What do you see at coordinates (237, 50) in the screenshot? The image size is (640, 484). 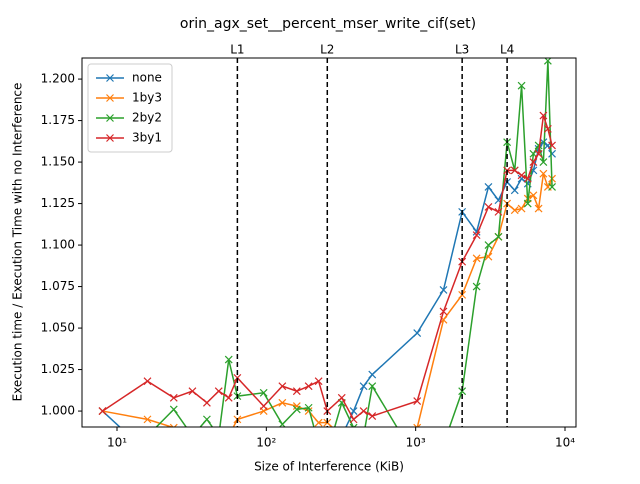 I see `reference-label: L1` at bounding box center [237, 50].